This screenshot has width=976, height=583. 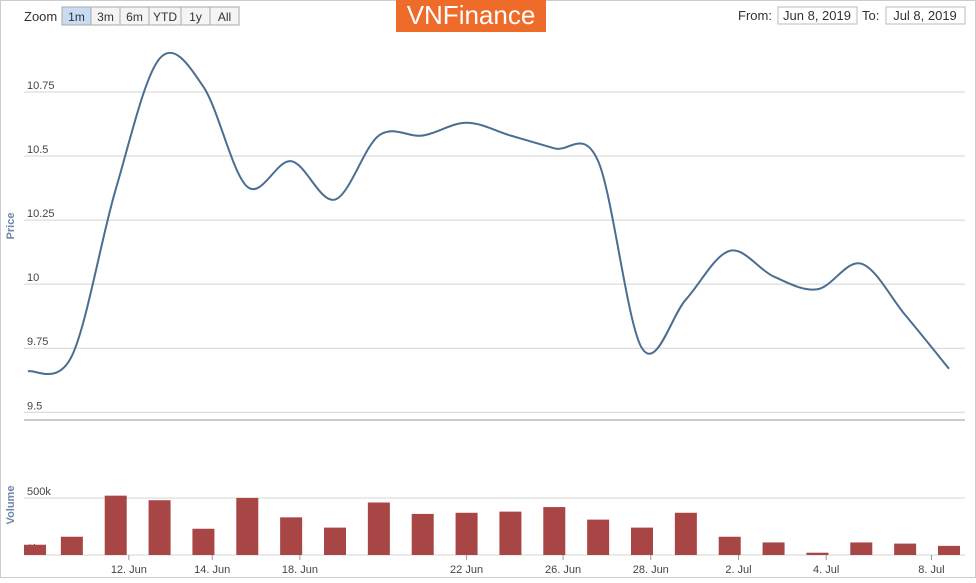 I want to click on zoom-button-label: 3m, so click(x=105, y=17).